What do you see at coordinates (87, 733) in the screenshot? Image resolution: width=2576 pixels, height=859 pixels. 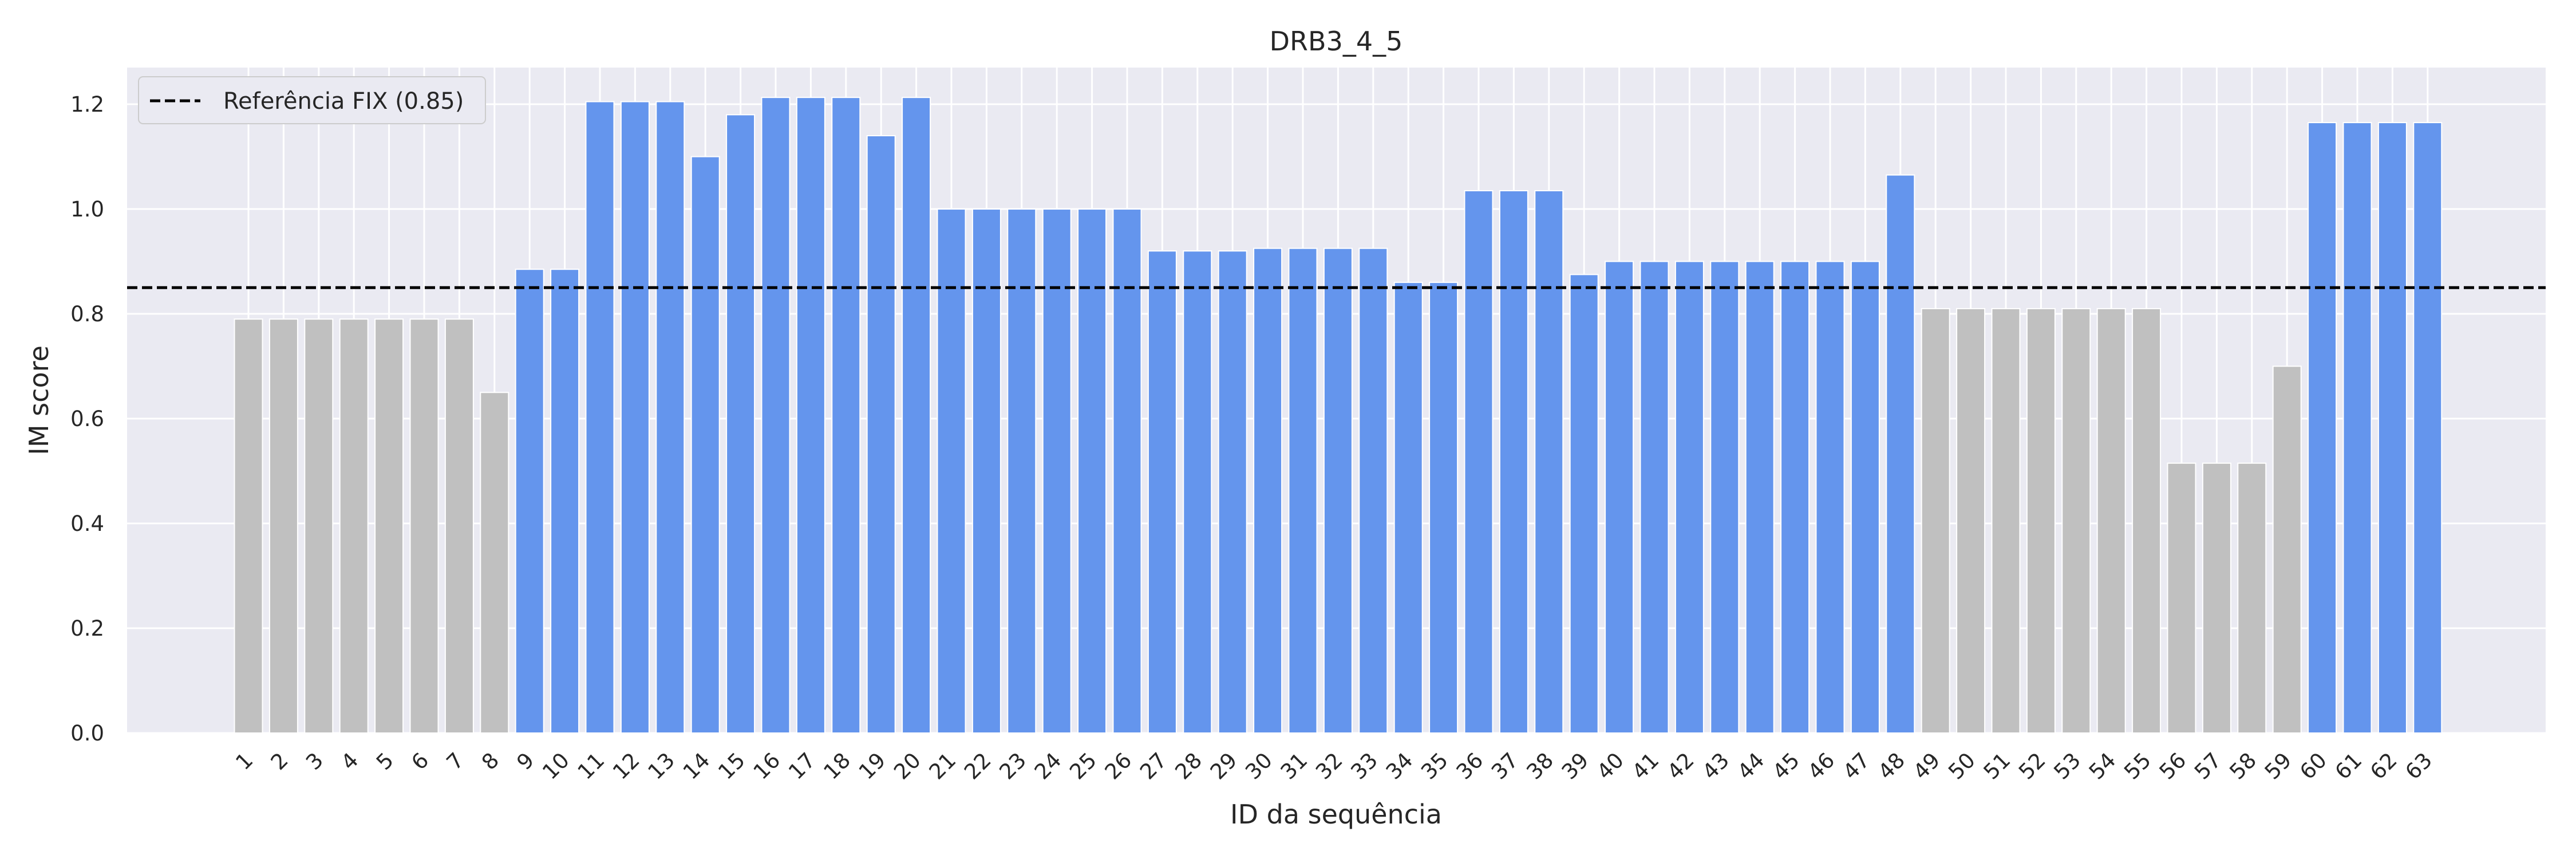 I see `y-tick-label: 0.0` at bounding box center [87, 733].